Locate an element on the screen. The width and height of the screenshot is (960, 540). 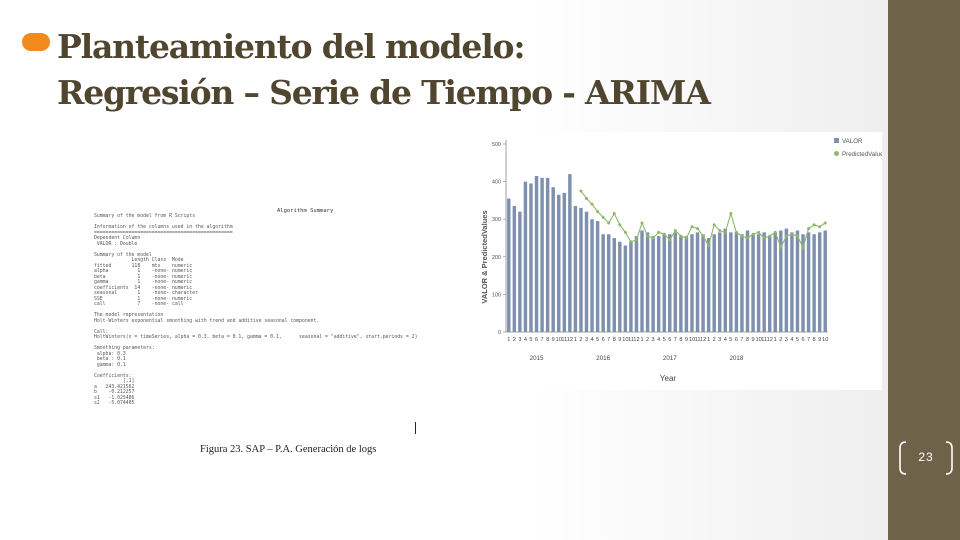
x-tick-label: 7 is located at coordinates (808, 340).